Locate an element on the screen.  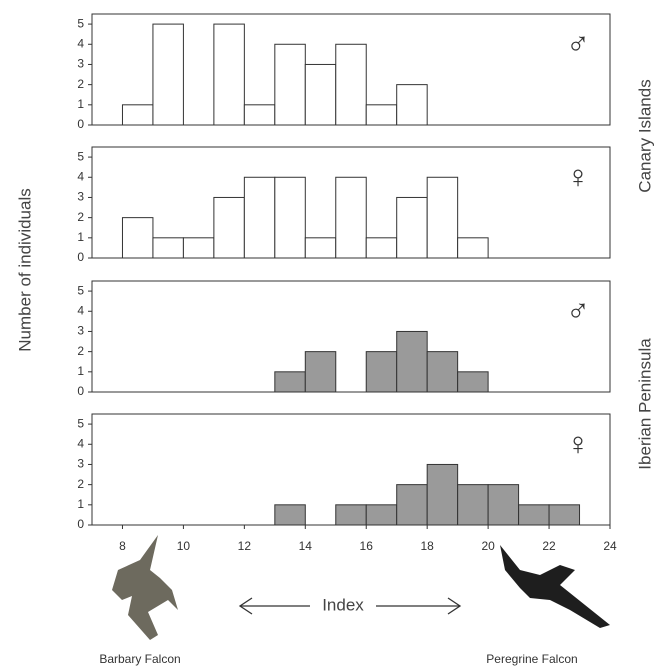
x-axis-label: Index is located at coordinates (343, 604).